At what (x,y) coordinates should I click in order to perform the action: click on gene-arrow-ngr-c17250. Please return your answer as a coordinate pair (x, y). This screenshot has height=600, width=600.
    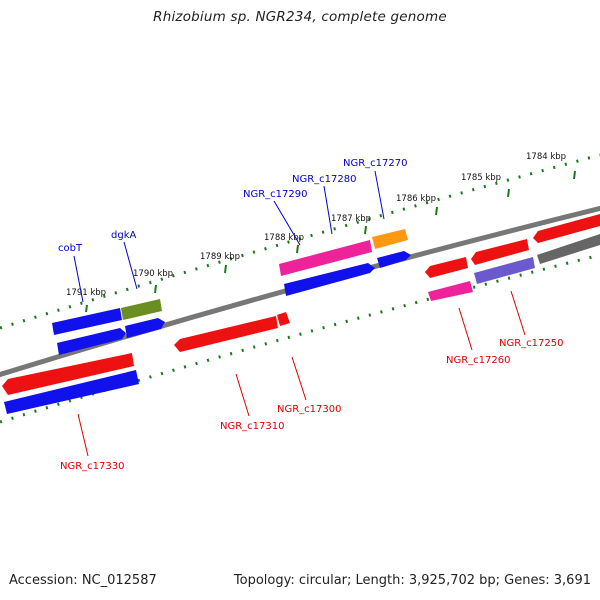
    Looking at the image, I should click on (504, 270).